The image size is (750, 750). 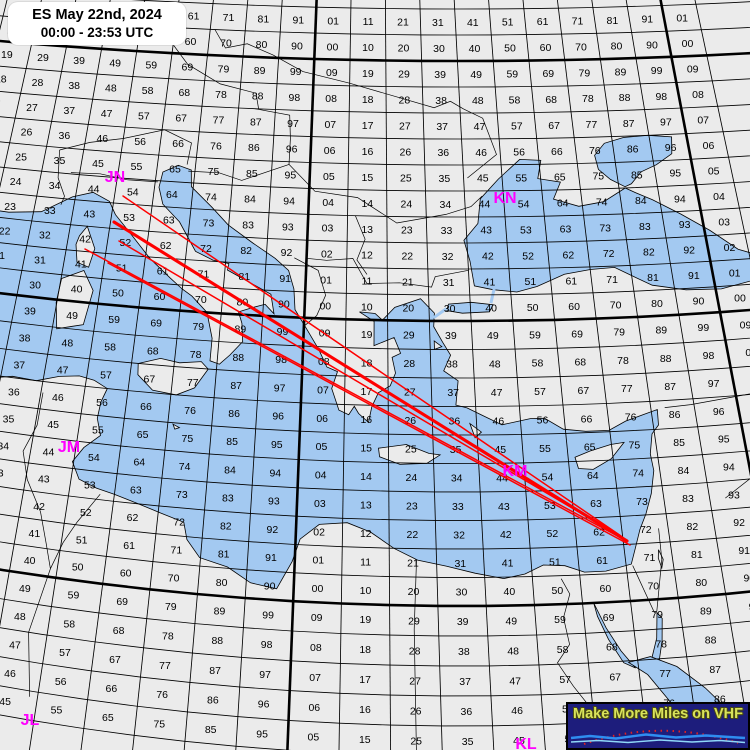 I want to click on grid-square-label: 81, so click(x=264, y=19).